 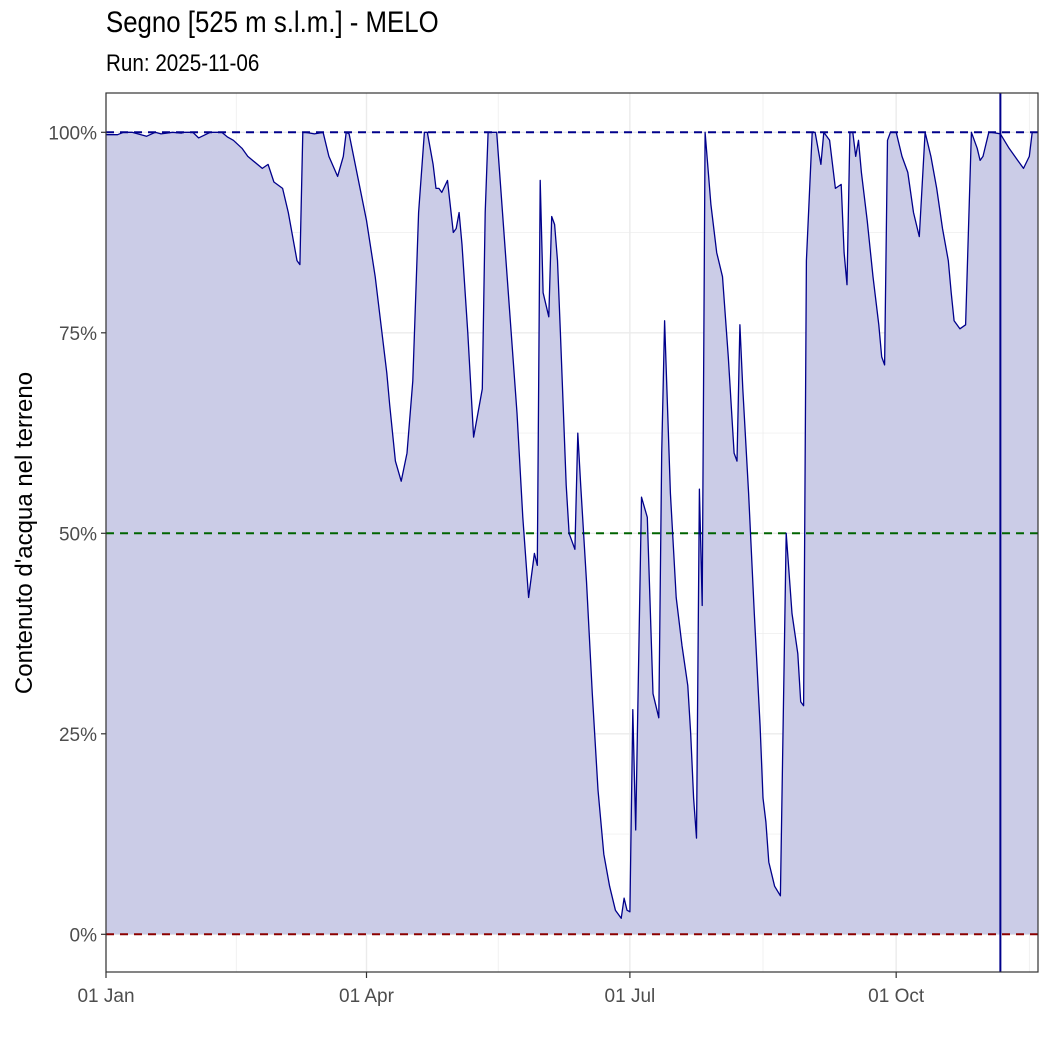 What do you see at coordinates (501, 989) in the screenshot?
I see `x-axis-ticks: 01 Jan 01 Apr 01 Jul 01 Oct` at bounding box center [501, 989].